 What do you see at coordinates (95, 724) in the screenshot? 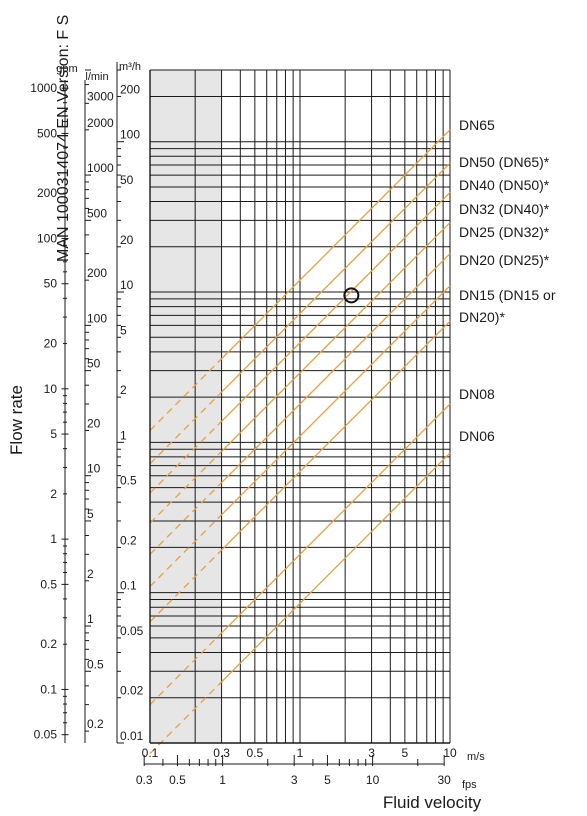
I see `tick-label-lmin: 0.2` at bounding box center [95, 724].